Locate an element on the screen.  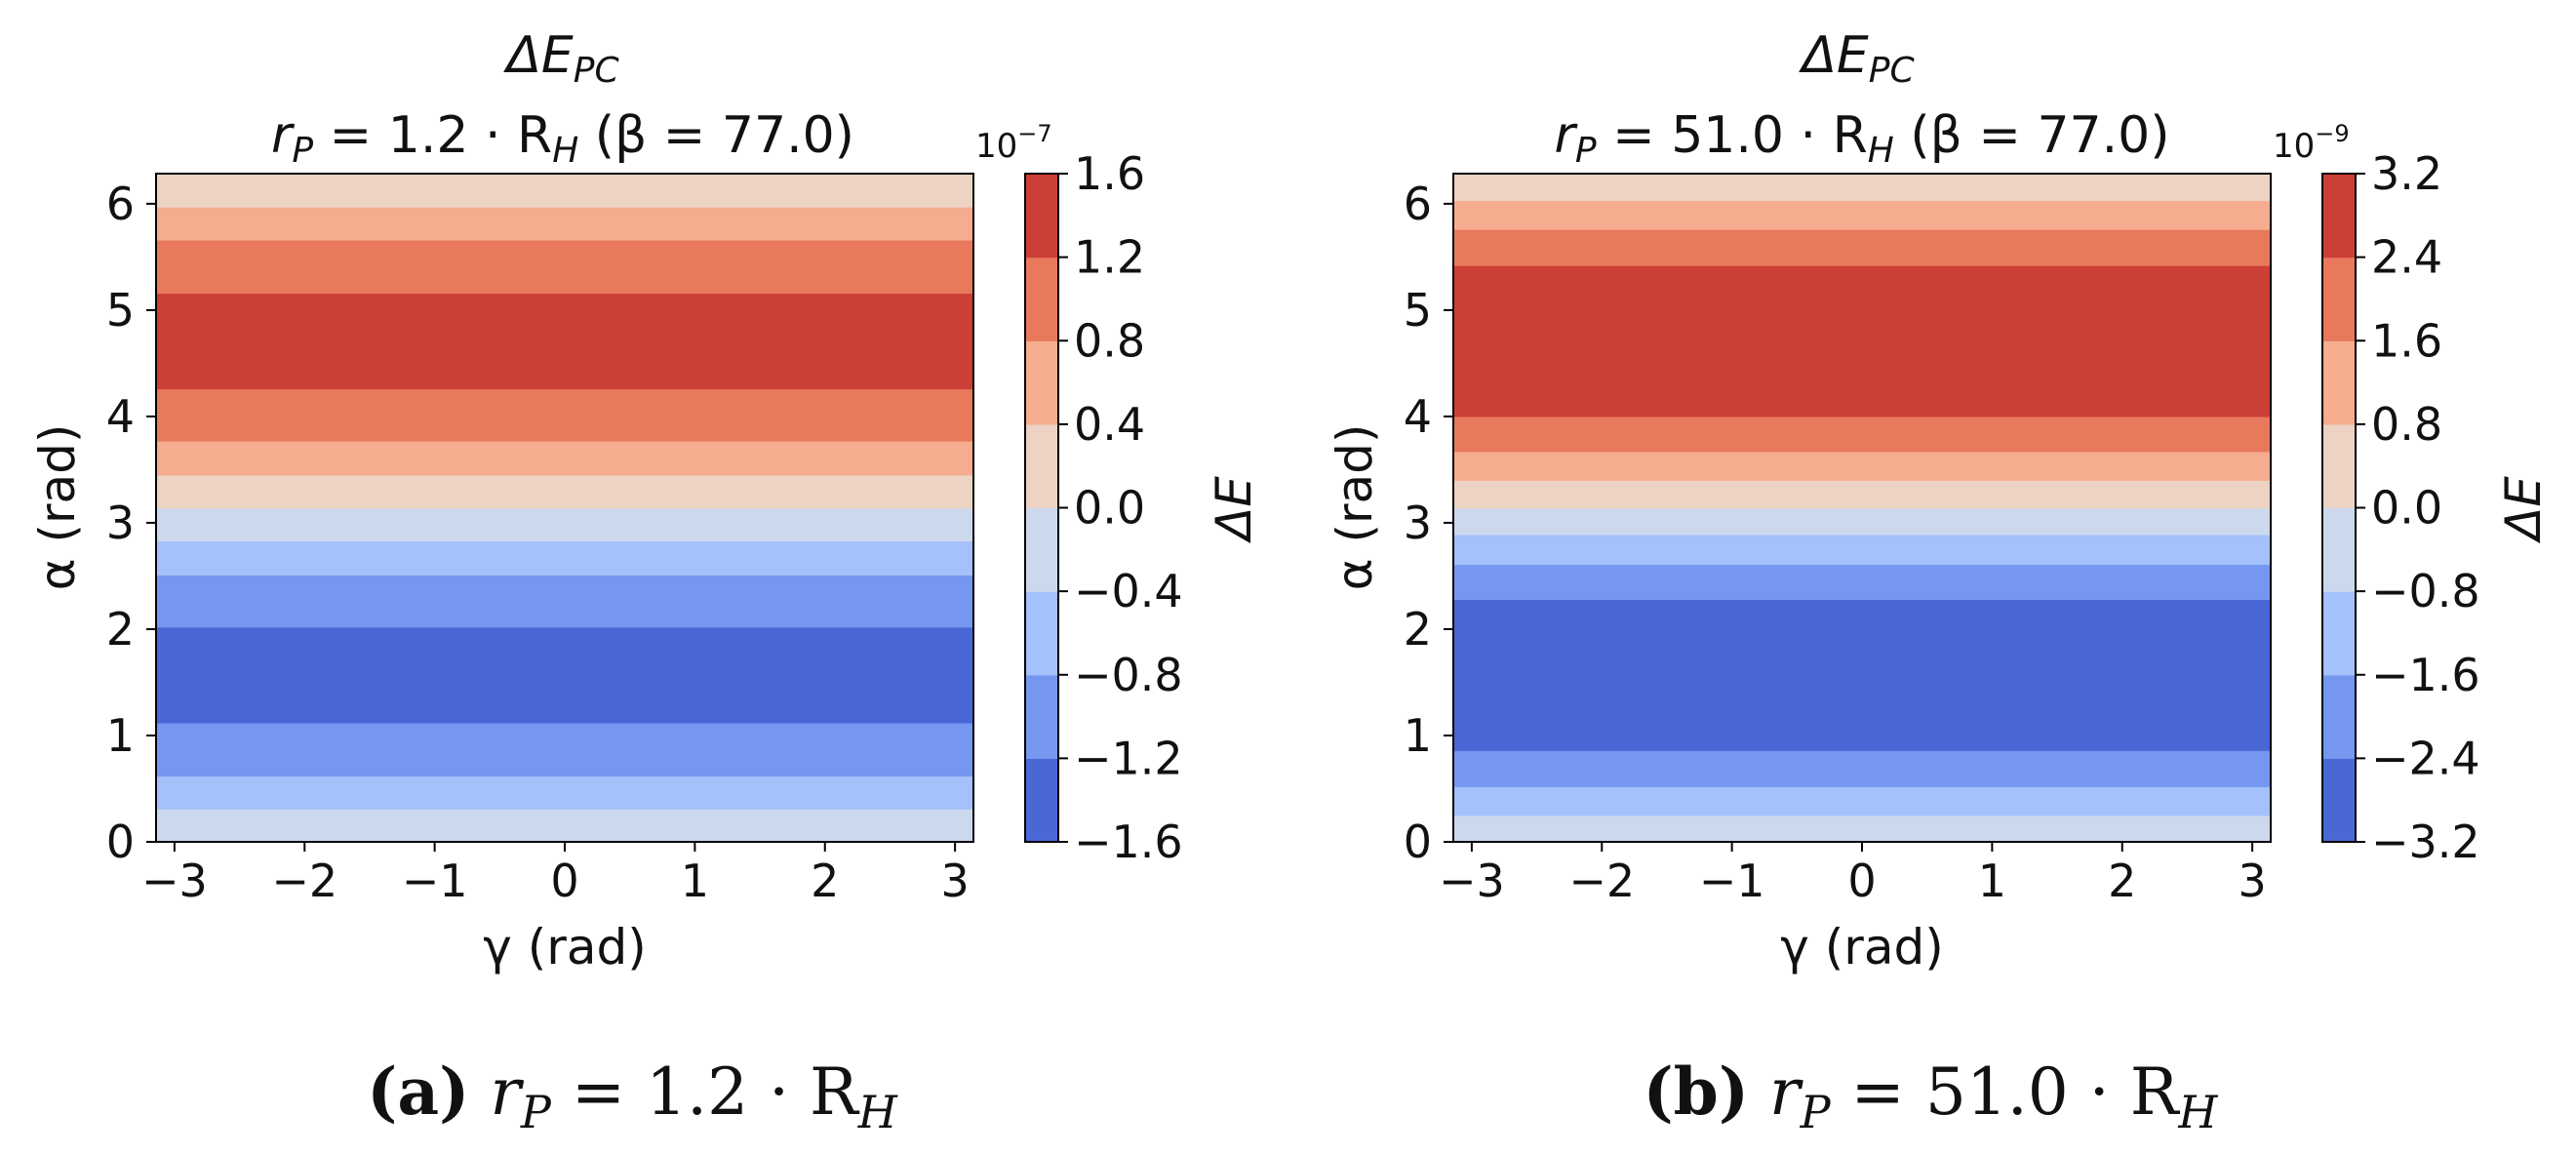
y-axis-ticks-a: 0 1 2 3 4 5 6 is located at coordinates (131, 523).